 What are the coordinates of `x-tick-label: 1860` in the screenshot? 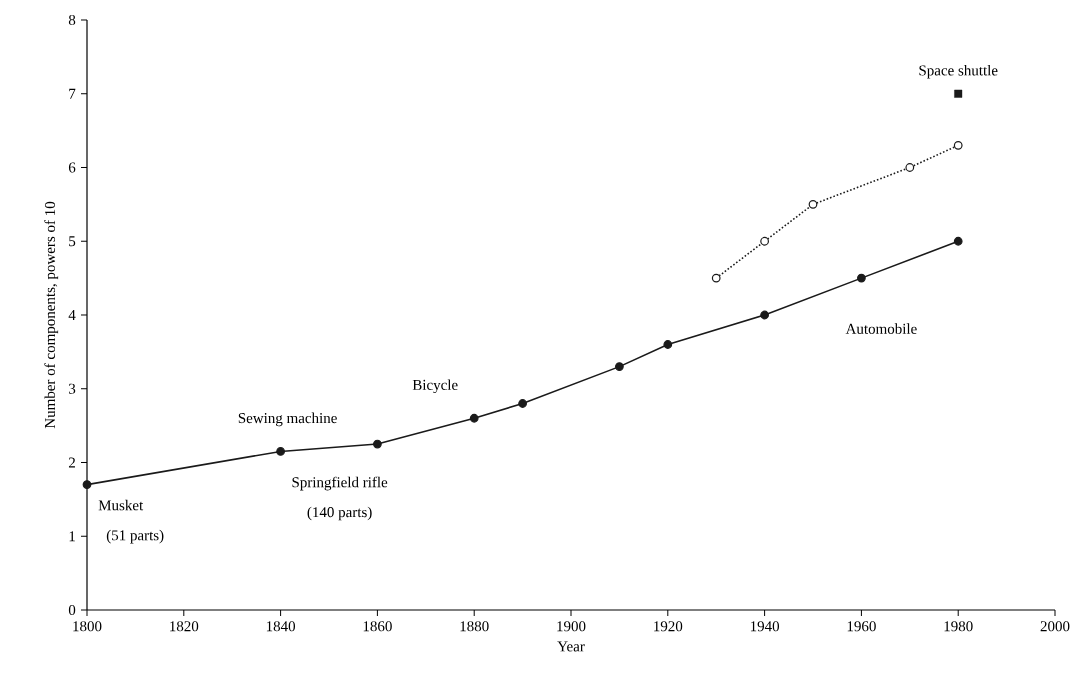 It's located at (377, 626).